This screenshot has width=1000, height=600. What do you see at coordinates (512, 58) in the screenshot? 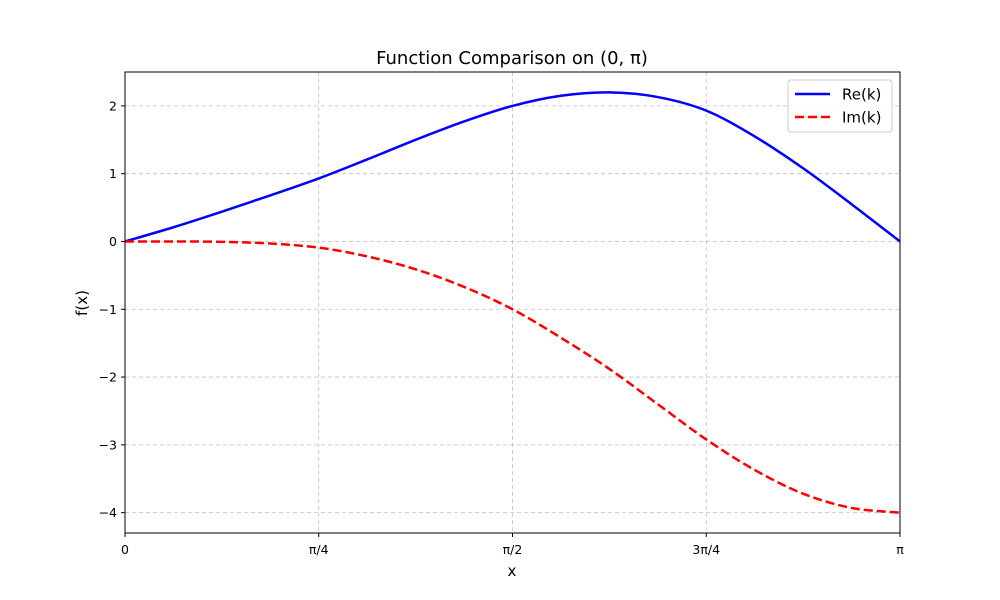
I see `chart-title: Function Comparison on (0, π)` at bounding box center [512, 58].